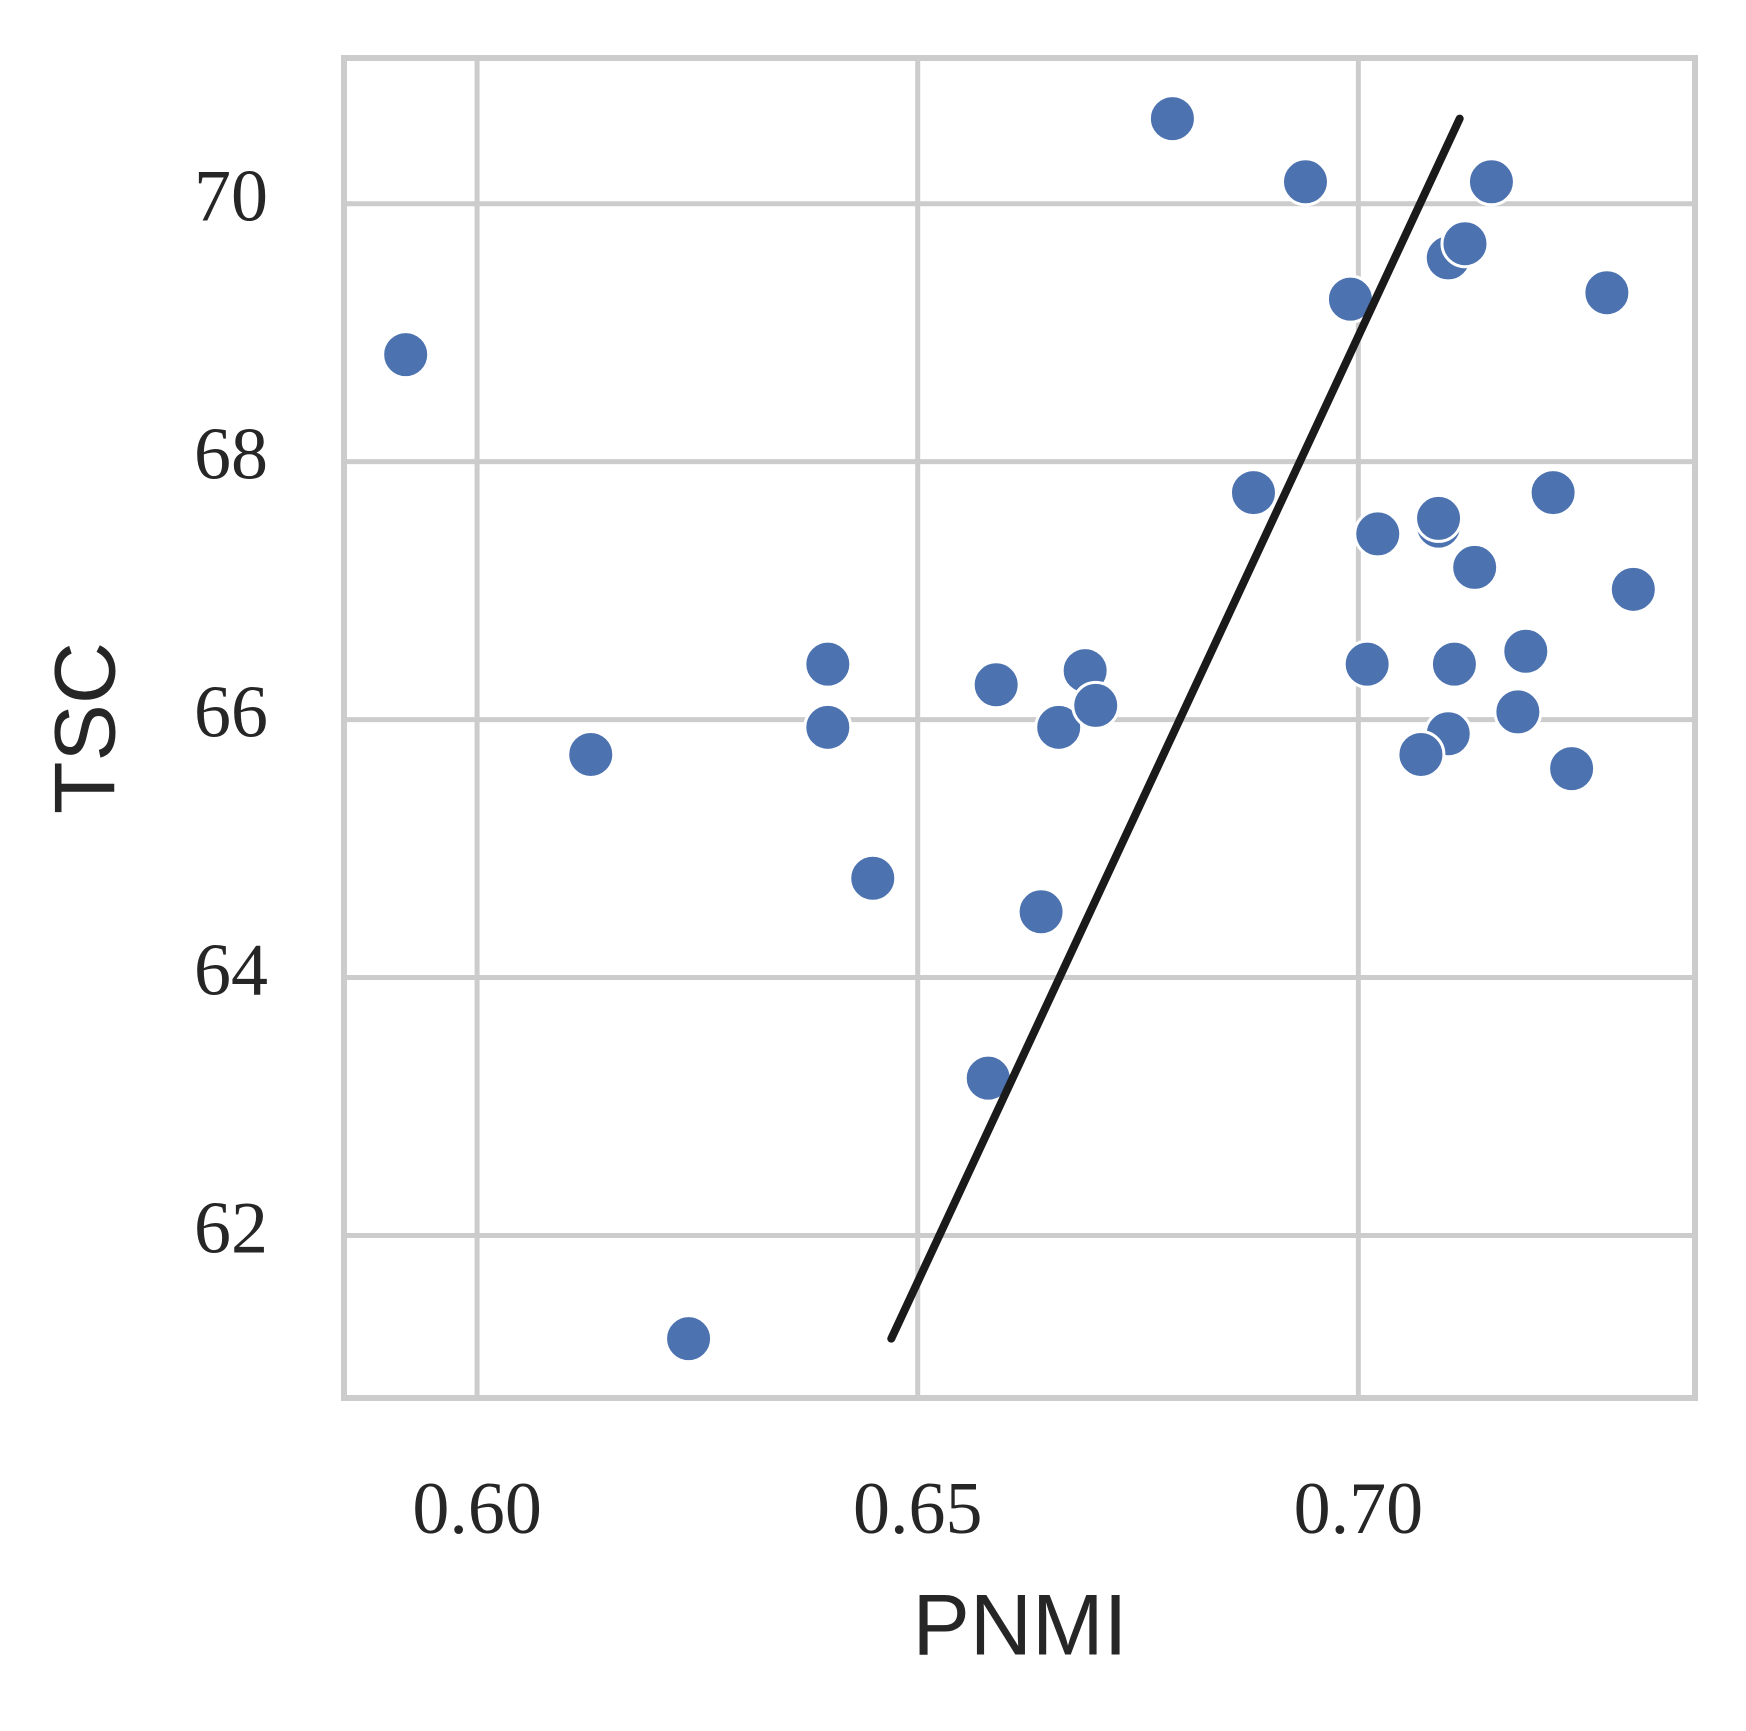 This screenshot has height=1731, width=1746. What do you see at coordinates (86, 728) in the screenshot?
I see `y-axis-label: TSC` at bounding box center [86, 728].